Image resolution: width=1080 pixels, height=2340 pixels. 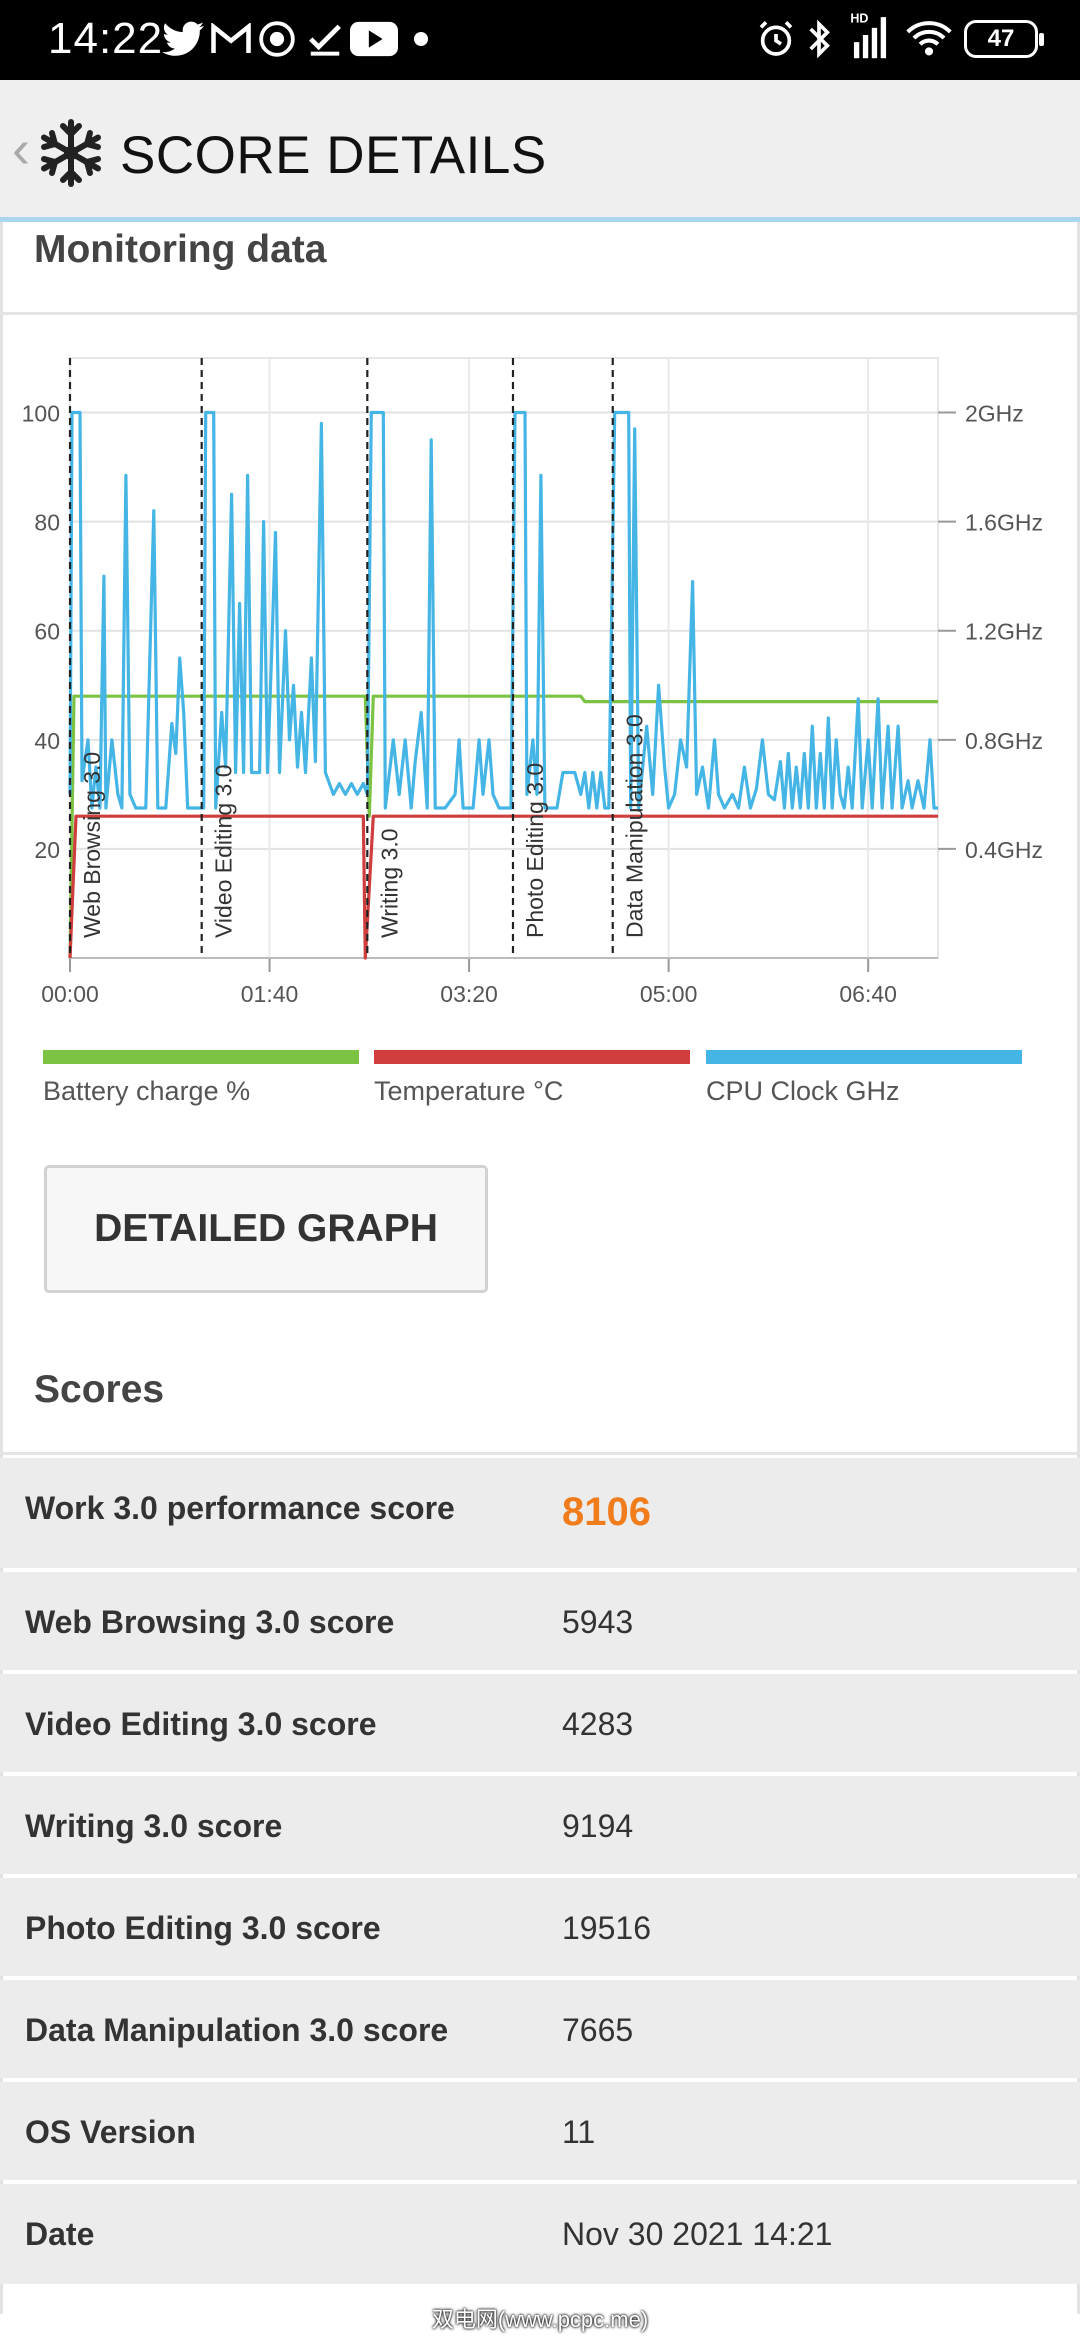 I want to click on series-line-battery, so click(x=503, y=826).